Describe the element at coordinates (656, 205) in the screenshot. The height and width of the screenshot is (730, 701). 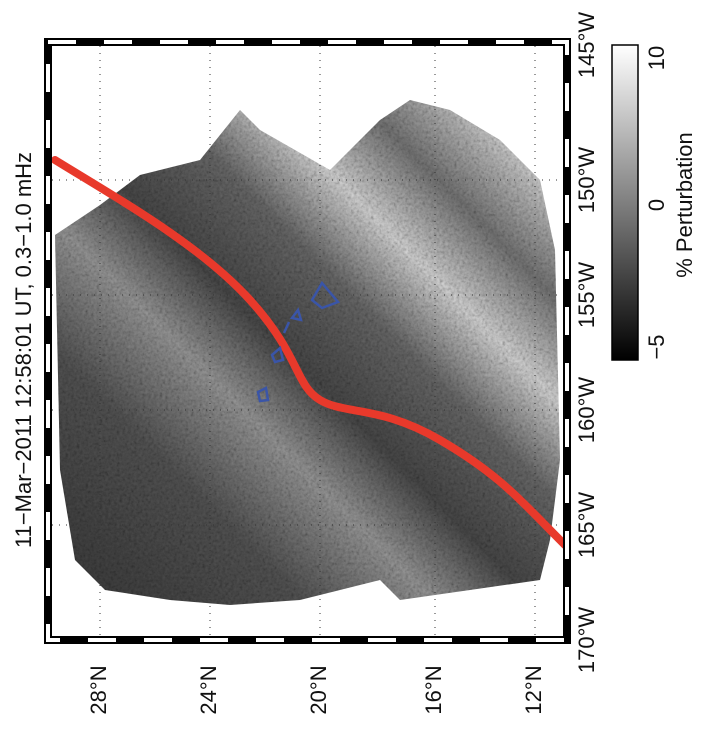
I see `colorbar-tick-label: 0` at that location.